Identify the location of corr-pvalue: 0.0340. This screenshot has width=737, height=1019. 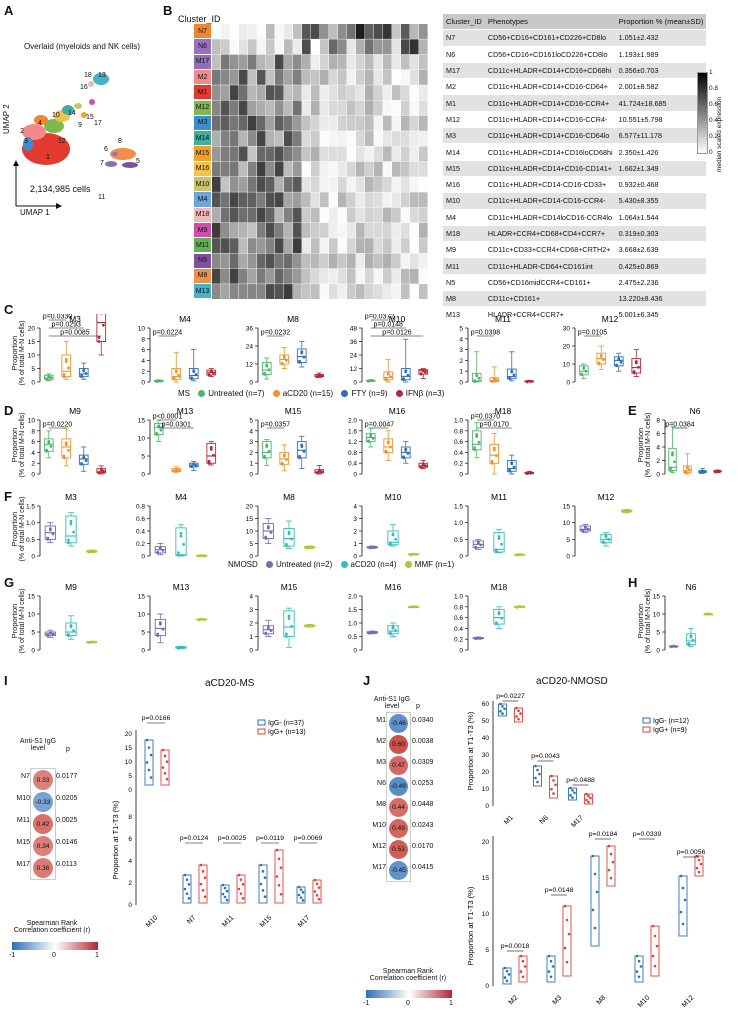
(423, 720).